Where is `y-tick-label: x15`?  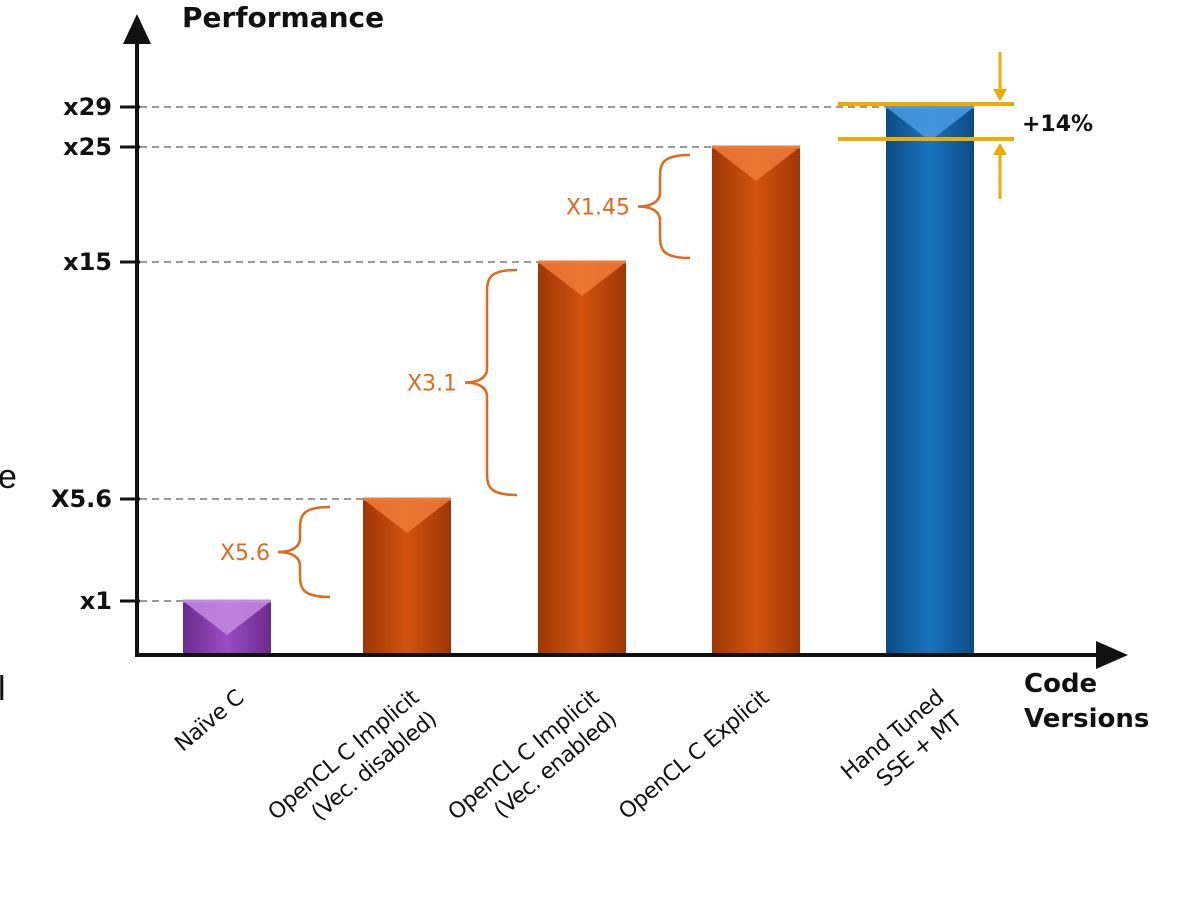 y-tick-label: x15 is located at coordinates (87, 262).